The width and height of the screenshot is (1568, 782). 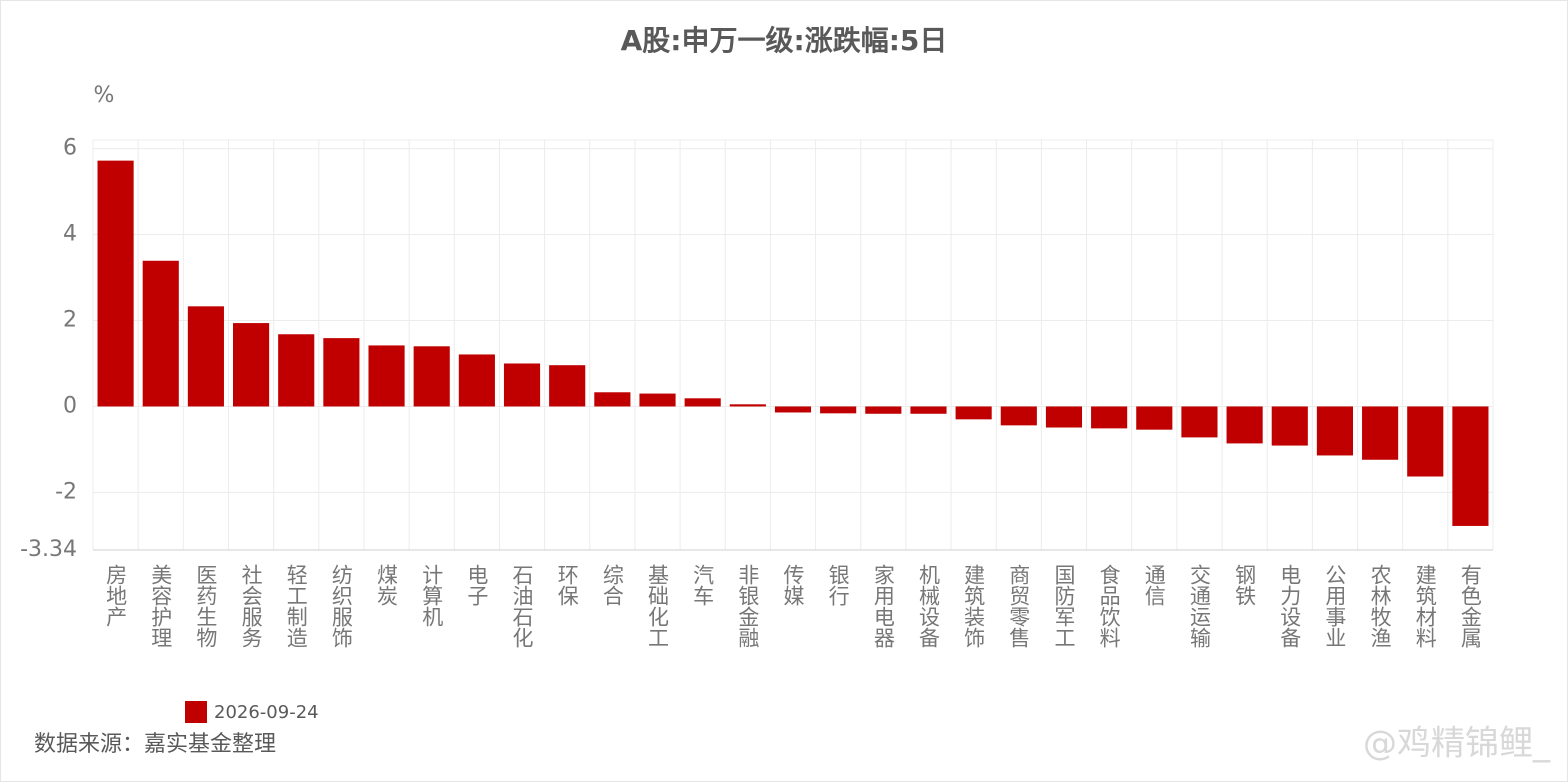 I want to click on x-tick-label: 银行, so click(x=838, y=585).